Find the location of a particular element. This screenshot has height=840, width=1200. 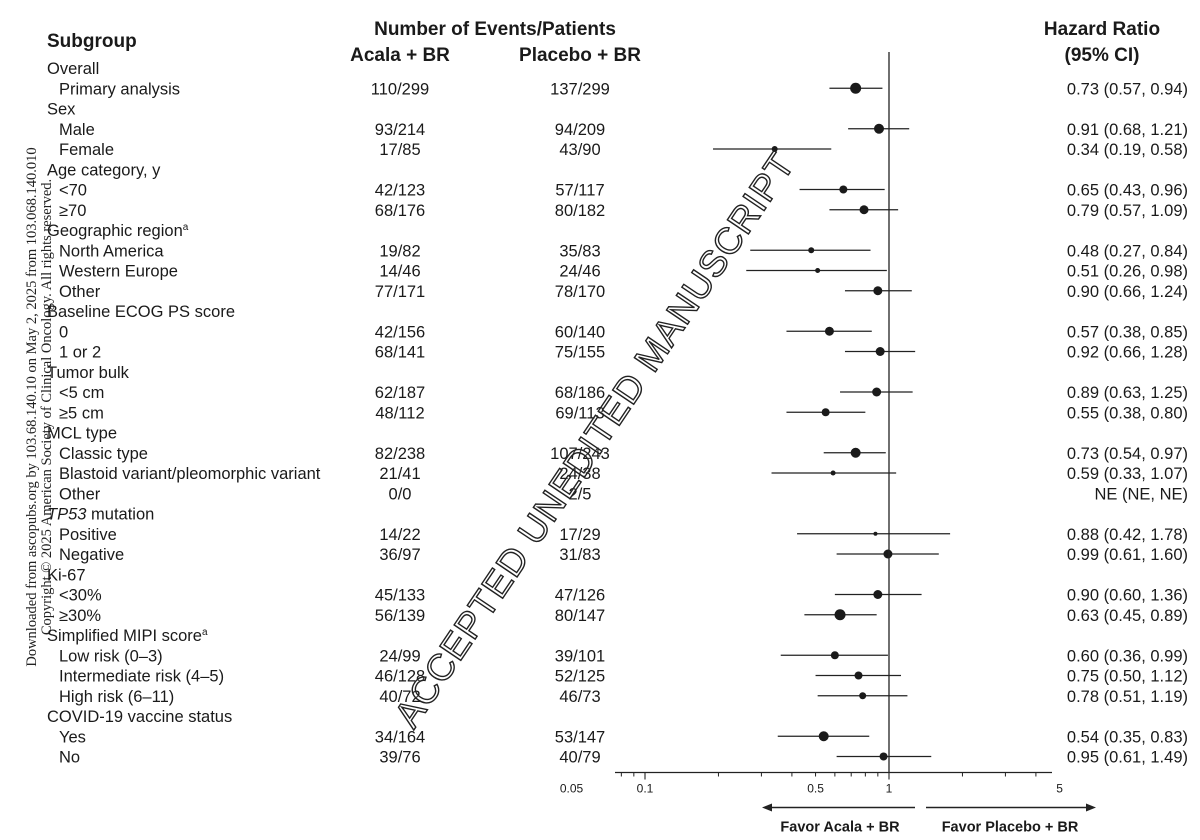

subgroup-label: 0 is located at coordinates (63, 332).